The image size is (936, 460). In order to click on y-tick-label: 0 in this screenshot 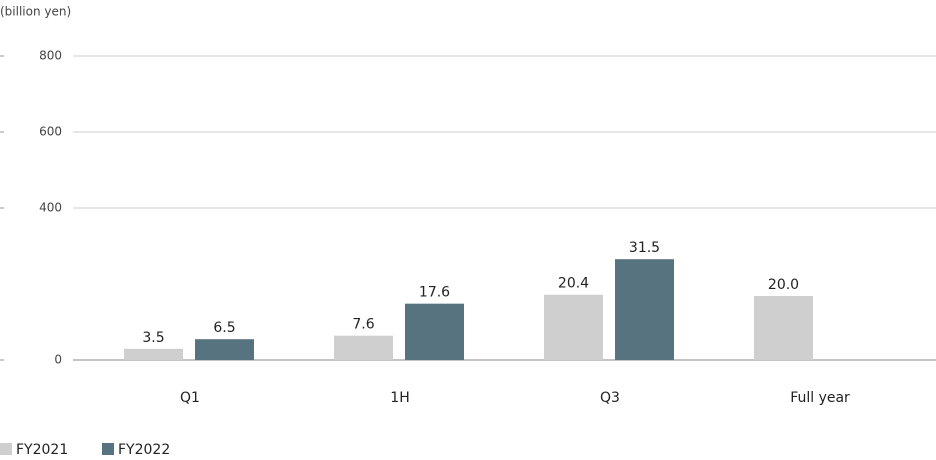, I will do `click(58, 360)`.